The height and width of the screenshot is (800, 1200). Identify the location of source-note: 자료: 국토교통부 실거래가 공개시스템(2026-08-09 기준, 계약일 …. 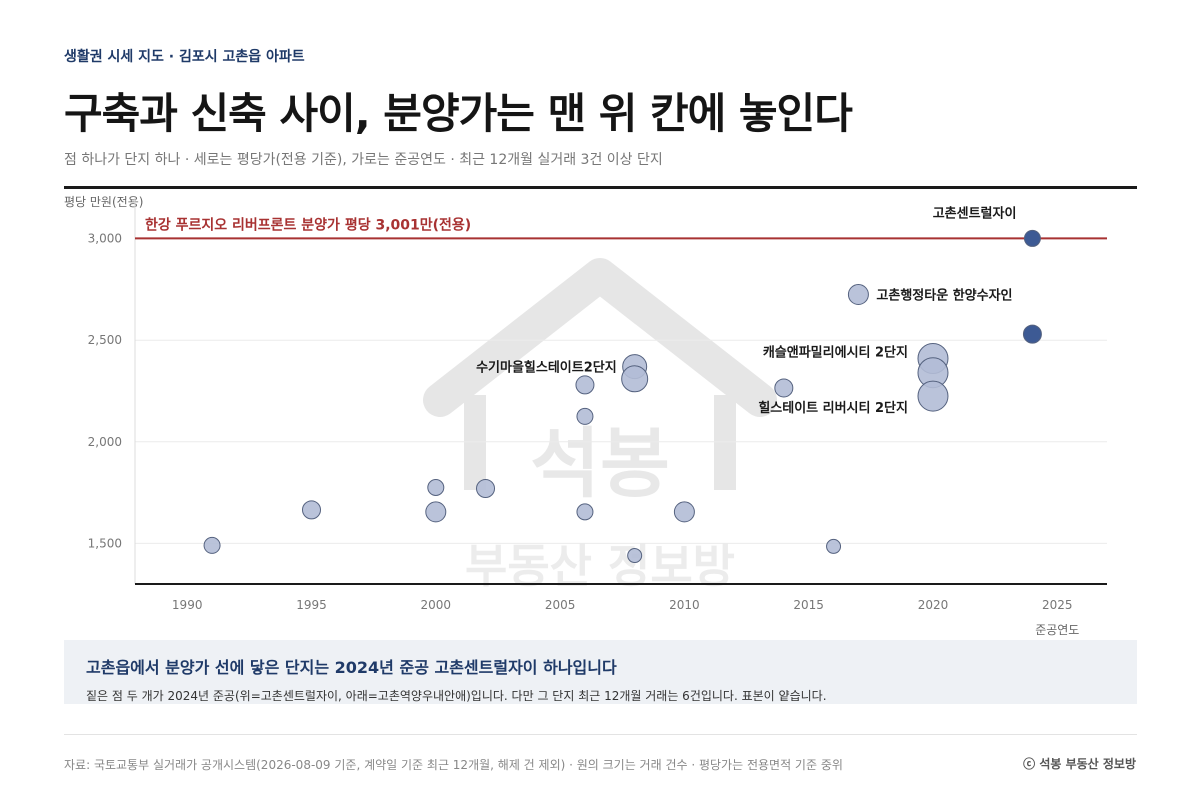
(453, 765).